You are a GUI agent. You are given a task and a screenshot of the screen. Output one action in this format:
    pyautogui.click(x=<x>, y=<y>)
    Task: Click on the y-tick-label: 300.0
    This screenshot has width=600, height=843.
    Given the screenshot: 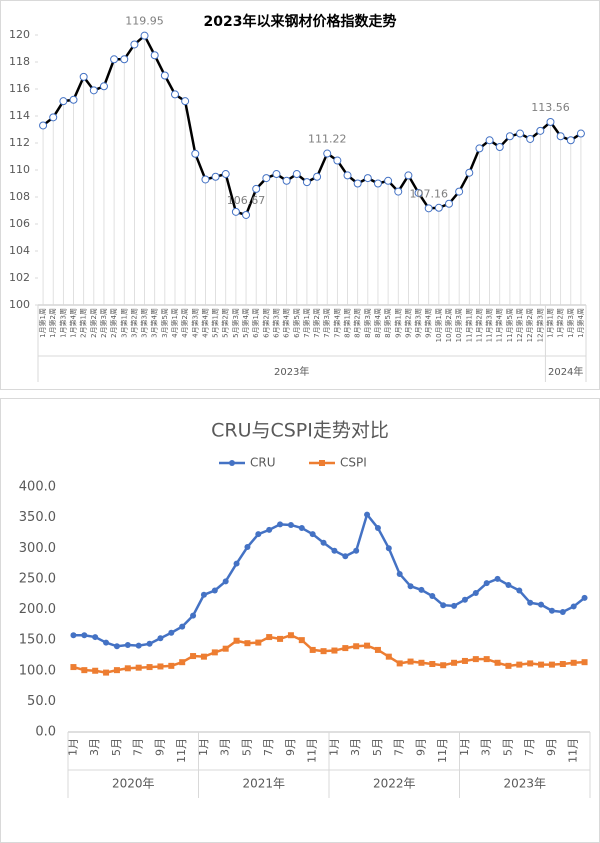 What is the action you would take?
    pyautogui.click(x=37, y=548)
    